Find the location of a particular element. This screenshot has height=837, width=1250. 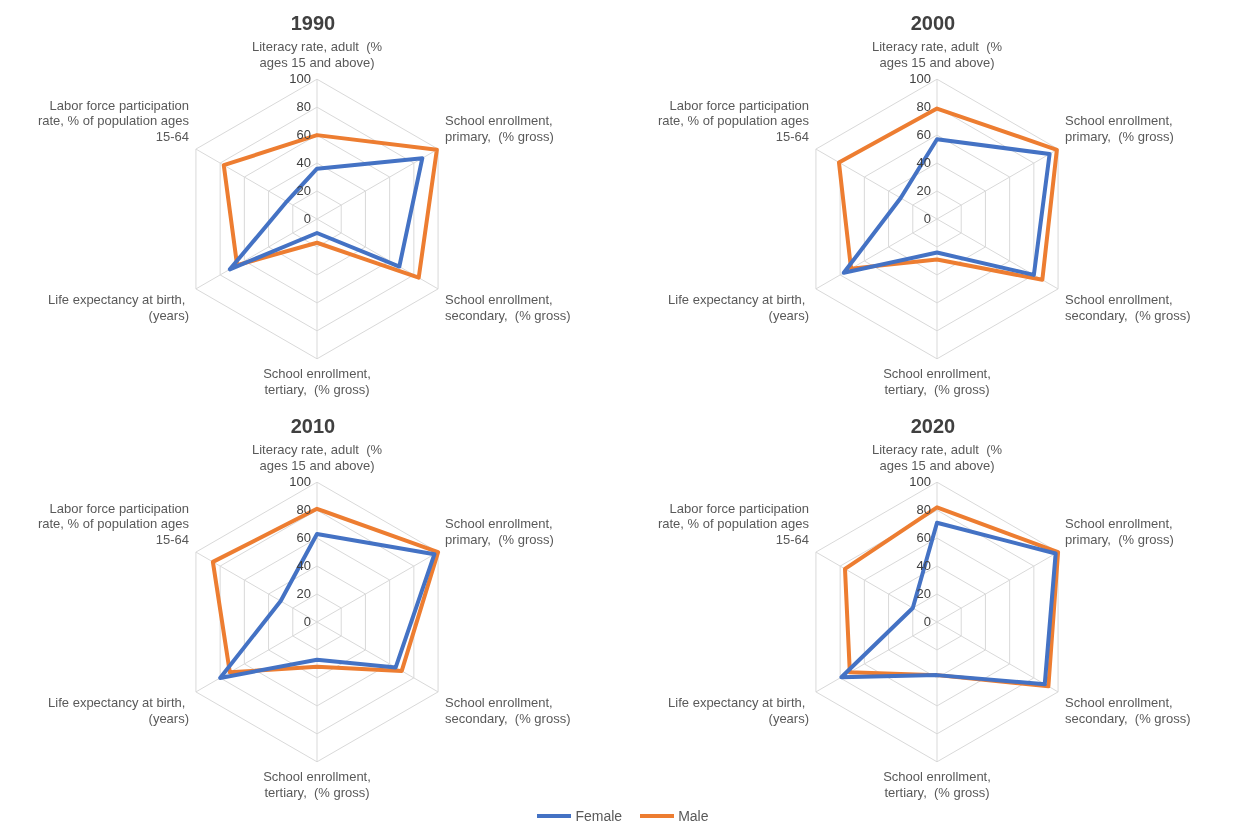

chart-title: 2000 is located at coordinates (933, 22).